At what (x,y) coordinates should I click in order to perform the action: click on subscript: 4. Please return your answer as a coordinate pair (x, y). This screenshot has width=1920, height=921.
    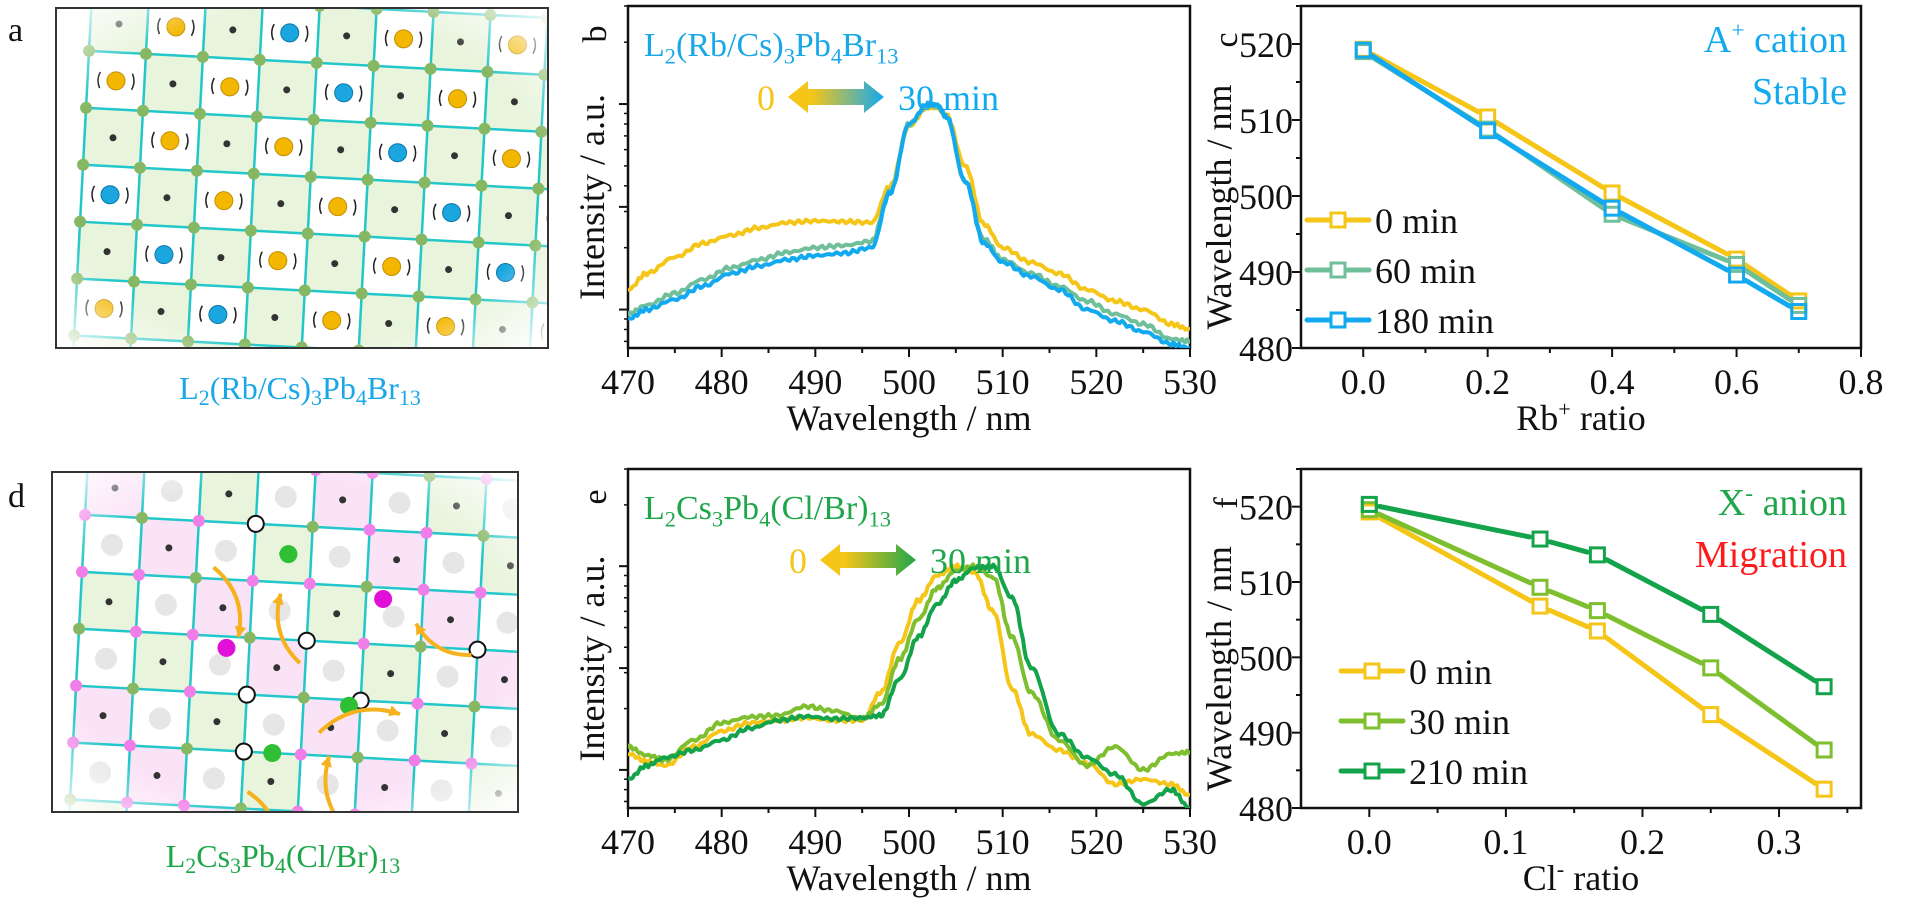
    Looking at the image, I should click on (836, 55).